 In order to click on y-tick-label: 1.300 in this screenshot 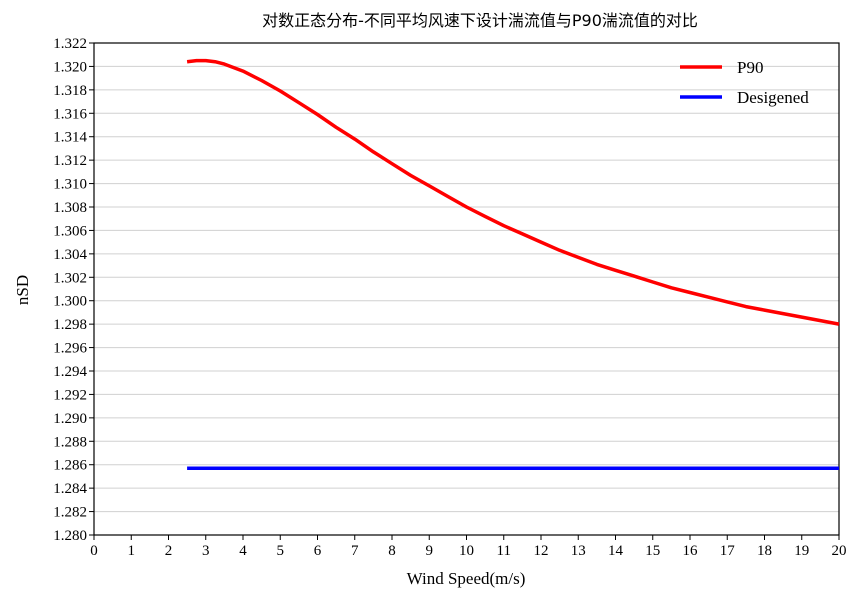, I will do `click(70, 302)`.